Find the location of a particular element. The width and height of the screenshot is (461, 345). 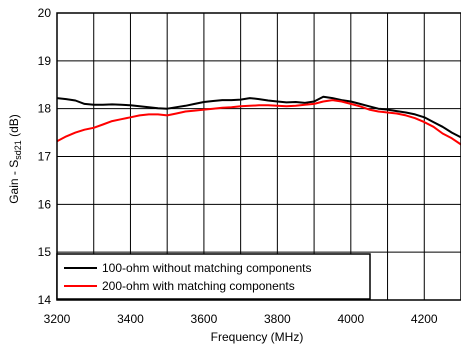

series-layer is located at coordinates (258, 120).